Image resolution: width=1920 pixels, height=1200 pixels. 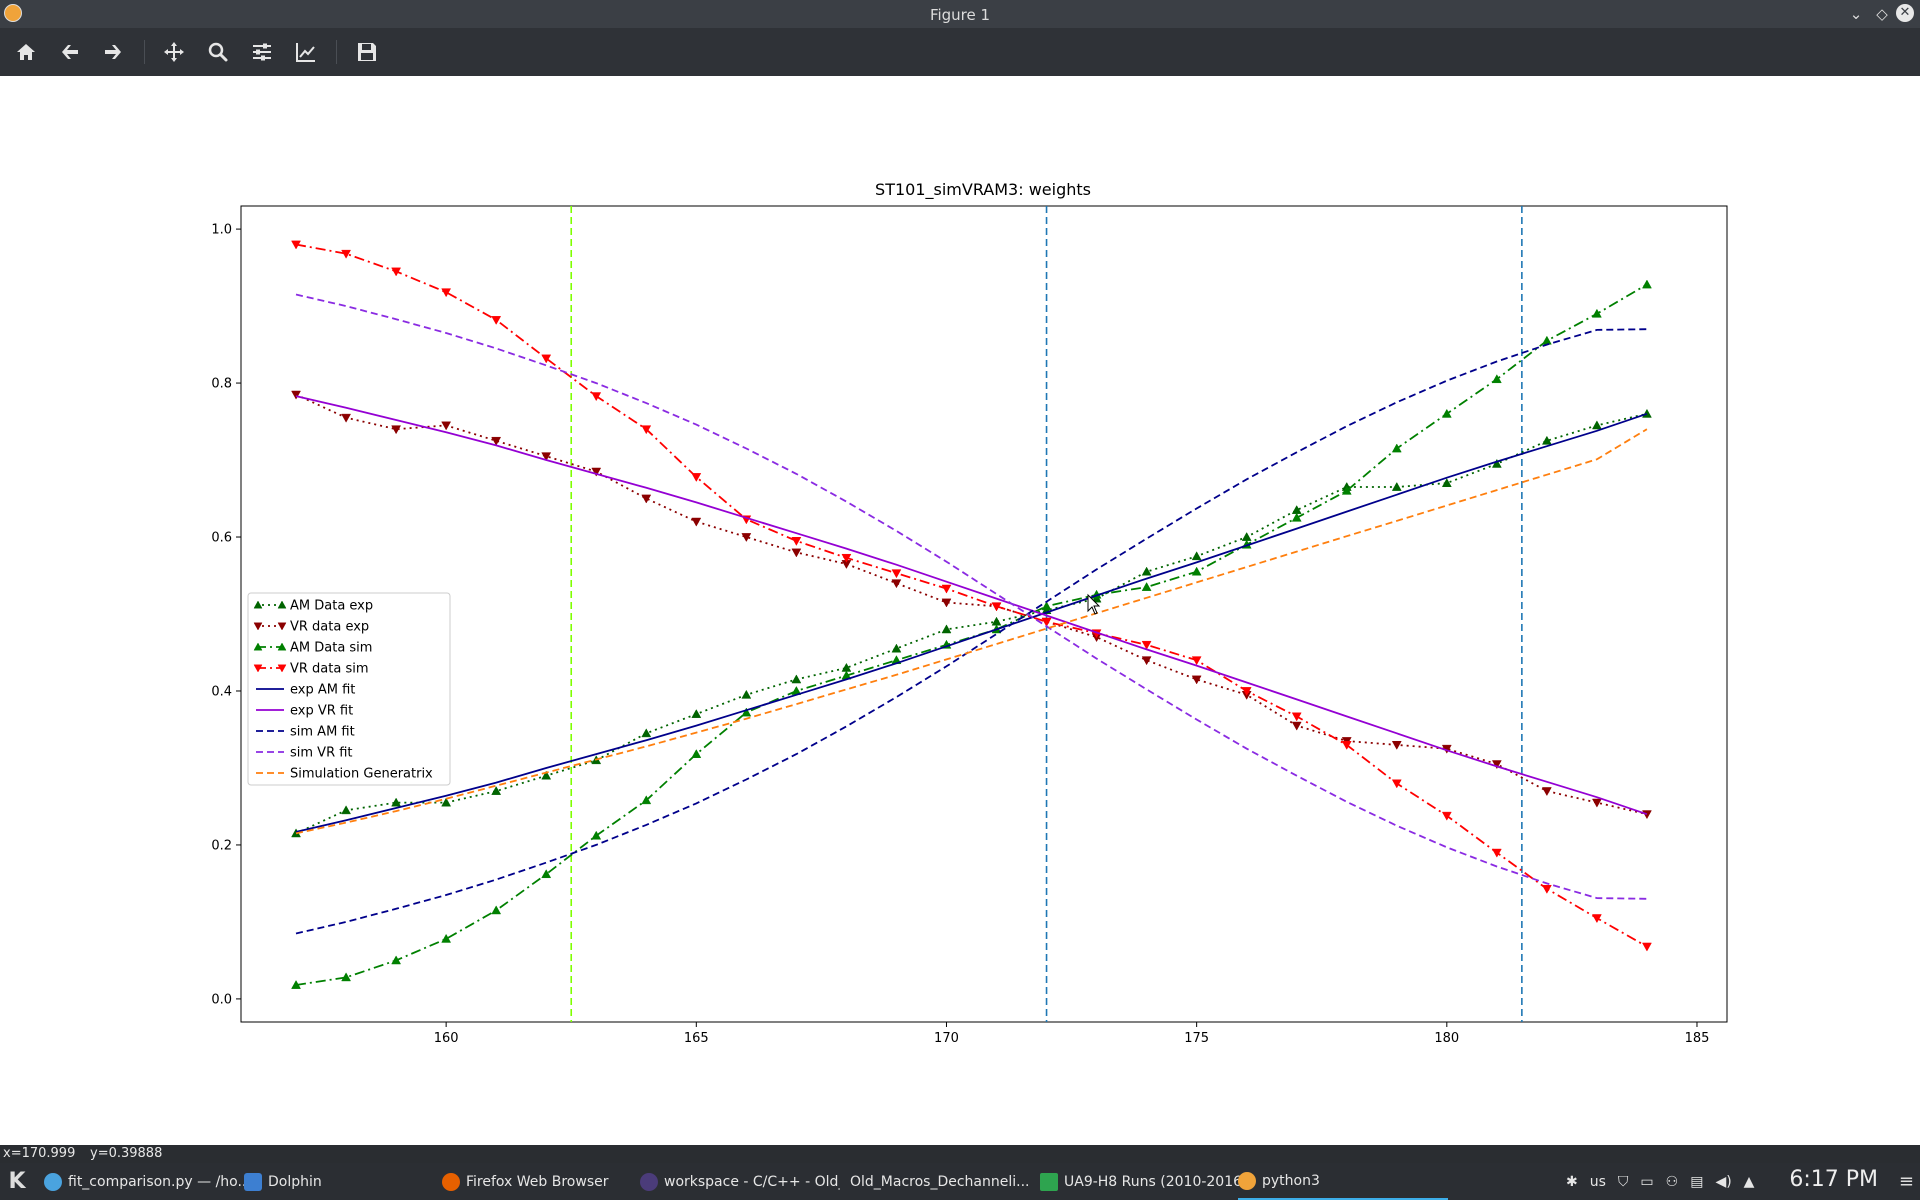 What do you see at coordinates (1833, 1179) in the screenshot?
I see `clock: 6:17 PM` at bounding box center [1833, 1179].